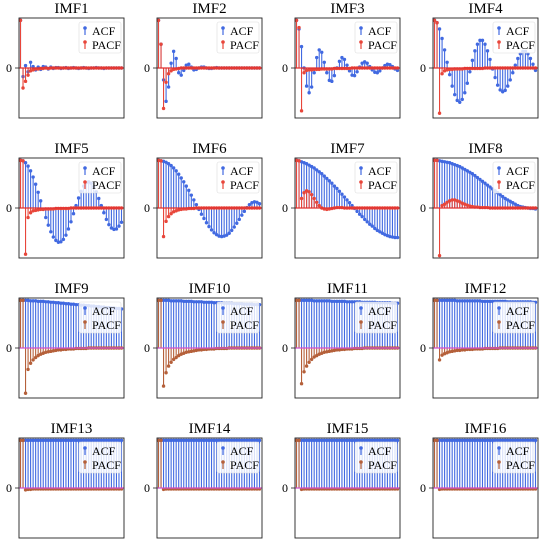 The height and width of the screenshot is (543, 550). What do you see at coordinates (486, 429) in the screenshot?
I see `subplot-title: IMF16` at bounding box center [486, 429].